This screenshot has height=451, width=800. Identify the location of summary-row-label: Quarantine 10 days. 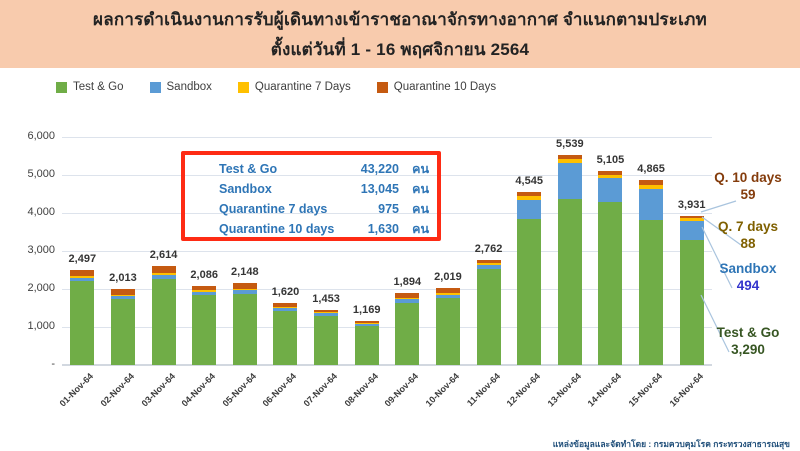
(277, 229).